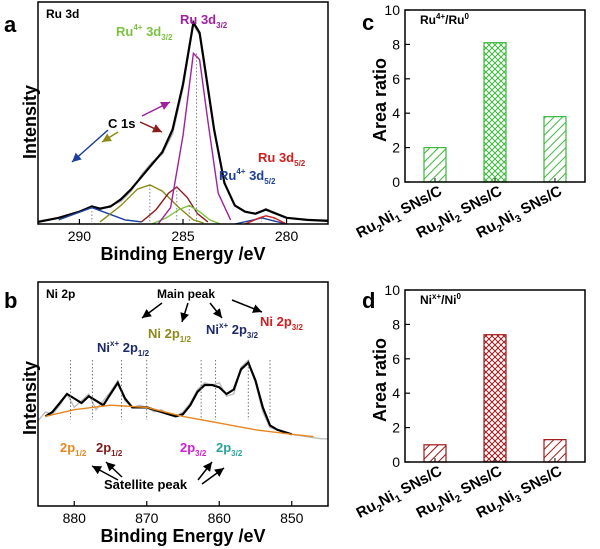 The height and width of the screenshot is (549, 600). What do you see at coordinates (75, 518) in the screenshot?
I see `panel-b-xtick-label-0: 880` at bounding box center [75, 518].